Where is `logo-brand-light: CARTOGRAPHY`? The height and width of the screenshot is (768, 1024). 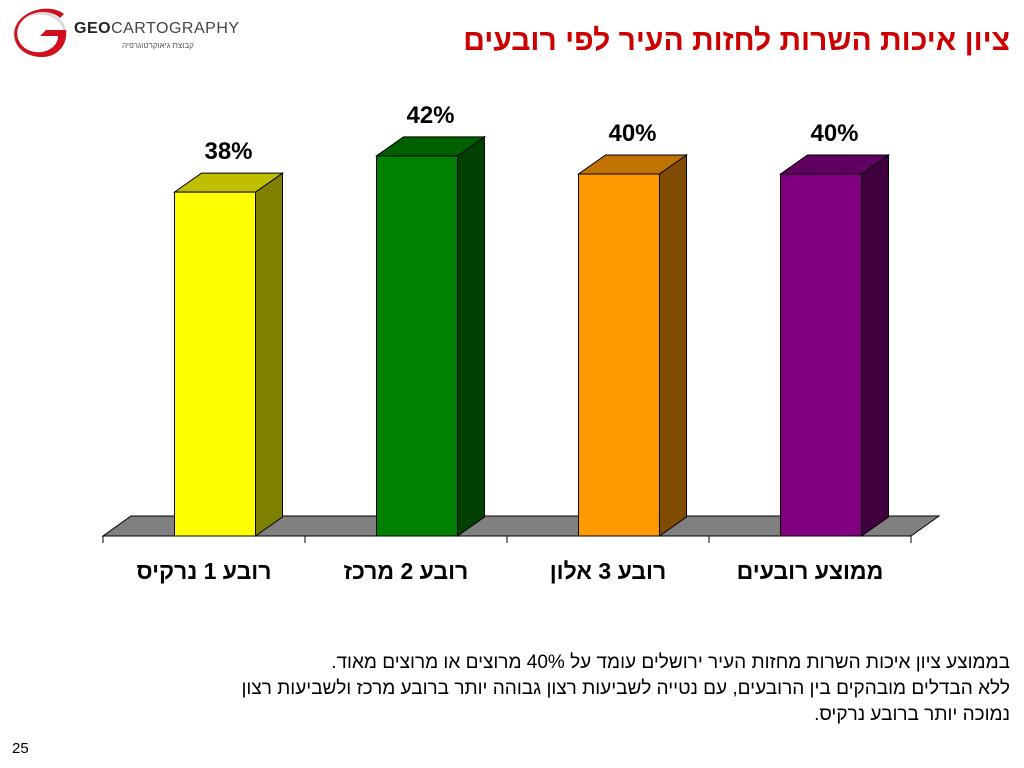 logo-brand-light: CARTOGRAPHY is located at coordinates (175, 28).